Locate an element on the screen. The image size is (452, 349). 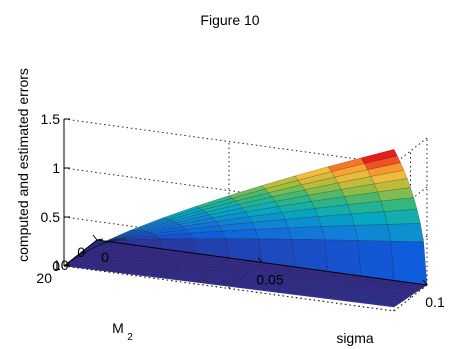
y-axis-label-subscript: 2 is located at coordinates (130, 337).